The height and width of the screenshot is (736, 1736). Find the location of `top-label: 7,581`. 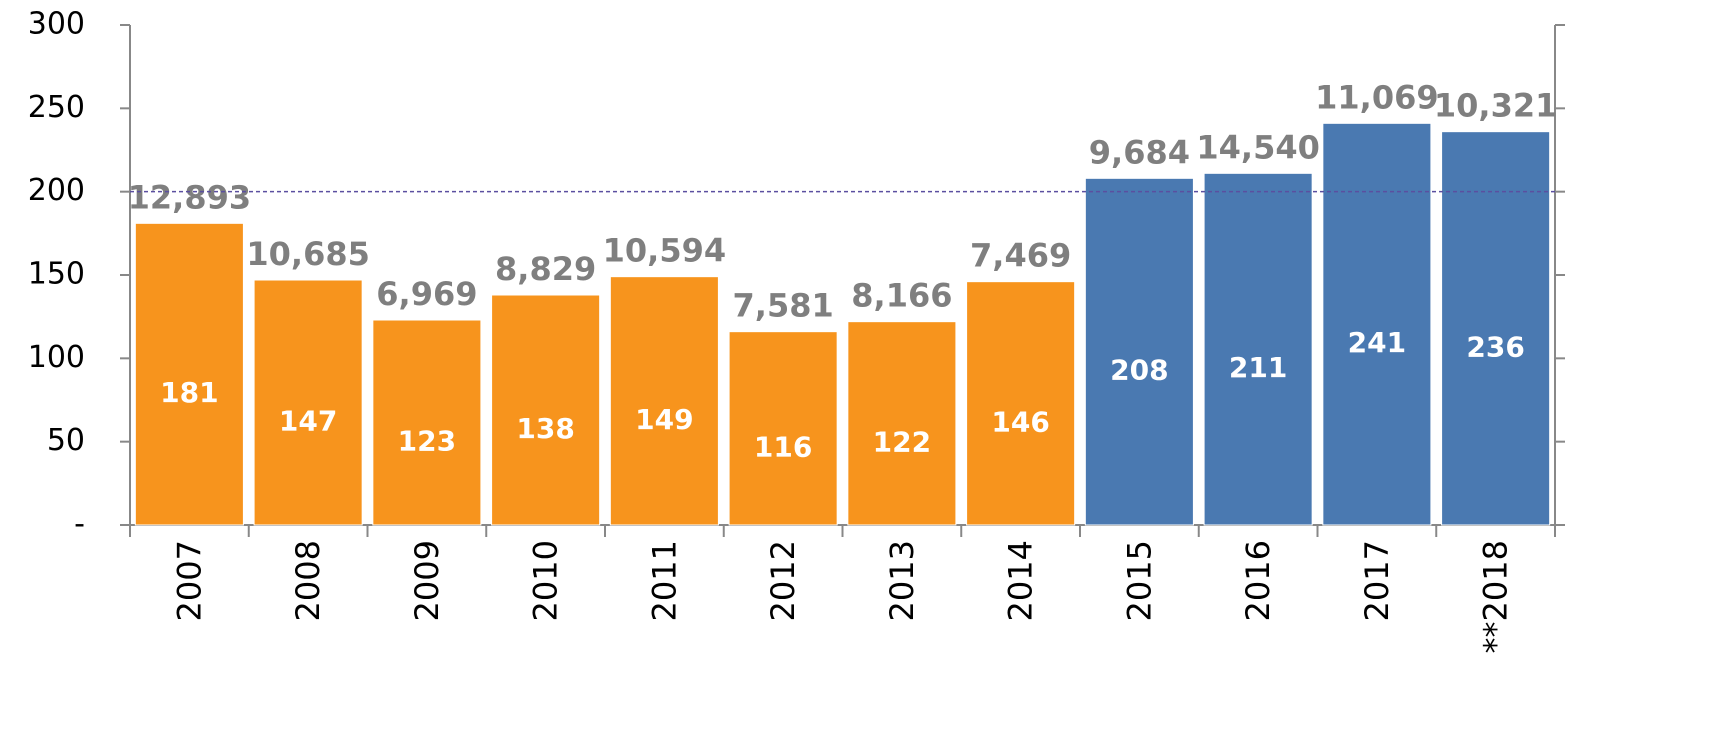

top-label: 7,581 is located at coordinates (783, 306).